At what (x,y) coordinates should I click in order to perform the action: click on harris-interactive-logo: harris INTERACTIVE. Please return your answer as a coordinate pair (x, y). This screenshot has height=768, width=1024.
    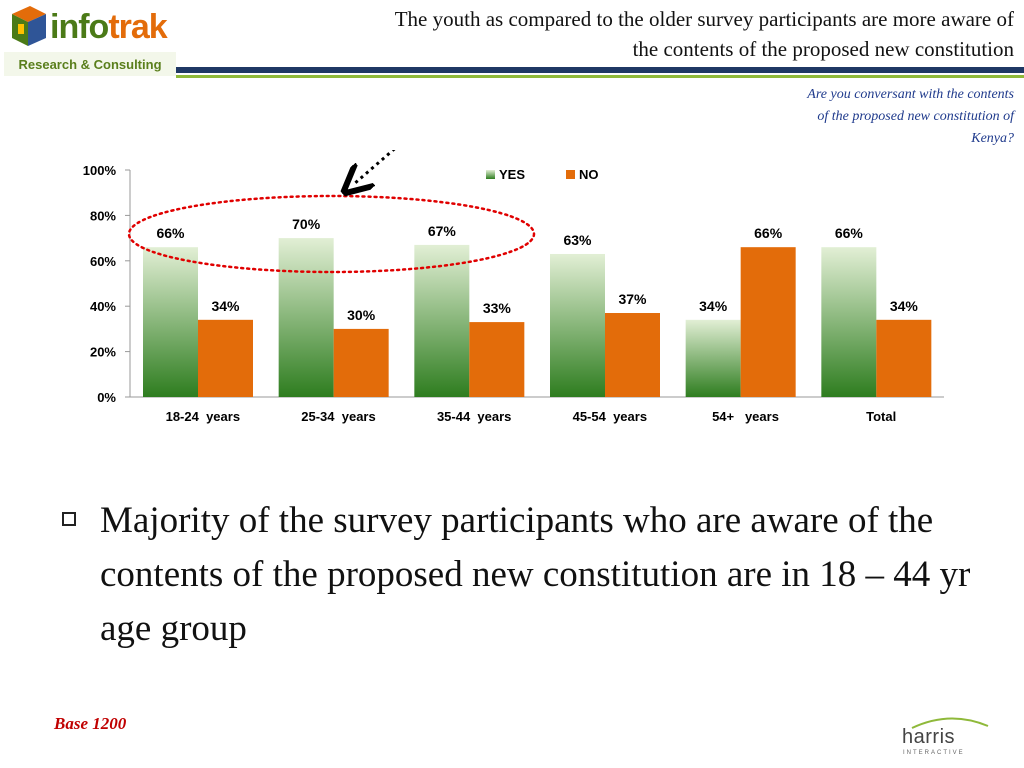
    Looking at the image, I should click on (947, 736).